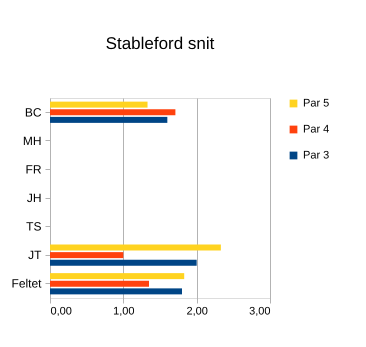 The width and height of the screenshot is (366, 347). I want to click on x-tick-label: 3,00, so click(259, 312).